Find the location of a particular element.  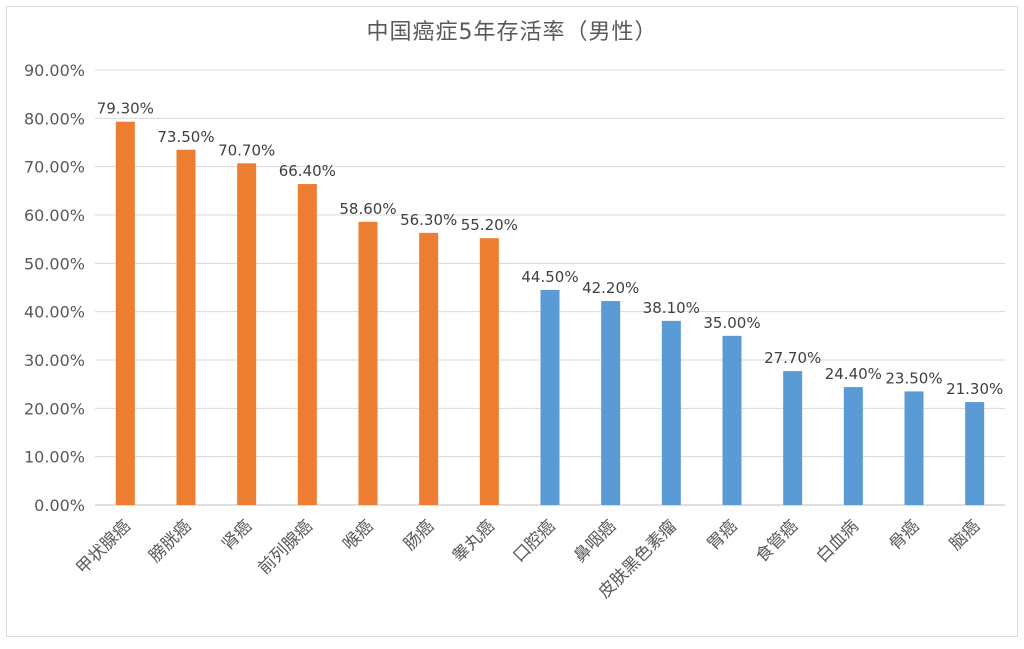

y-tick-label: 60.00% is located at coordinates (54, 215).